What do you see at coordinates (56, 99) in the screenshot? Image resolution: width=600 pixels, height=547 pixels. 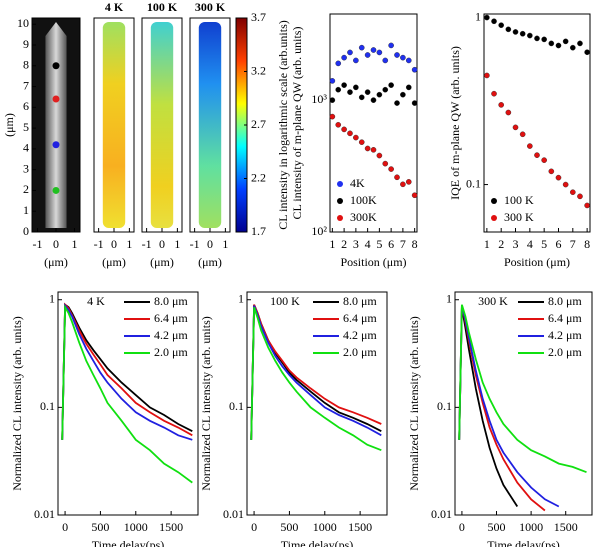 I see `position-marker` at bounding box center [56, 99].